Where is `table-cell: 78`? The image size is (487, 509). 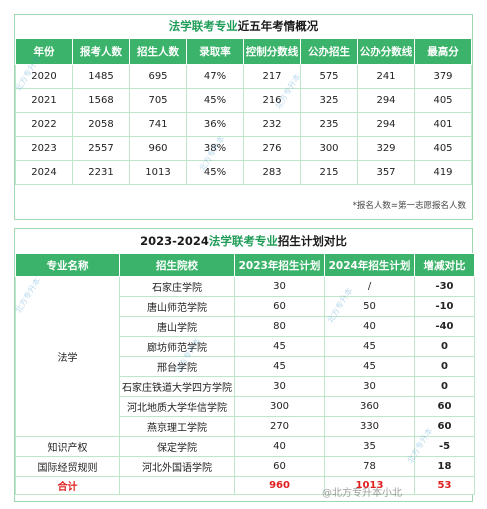 table-cell: 78 is located at coordinates (369, 466).